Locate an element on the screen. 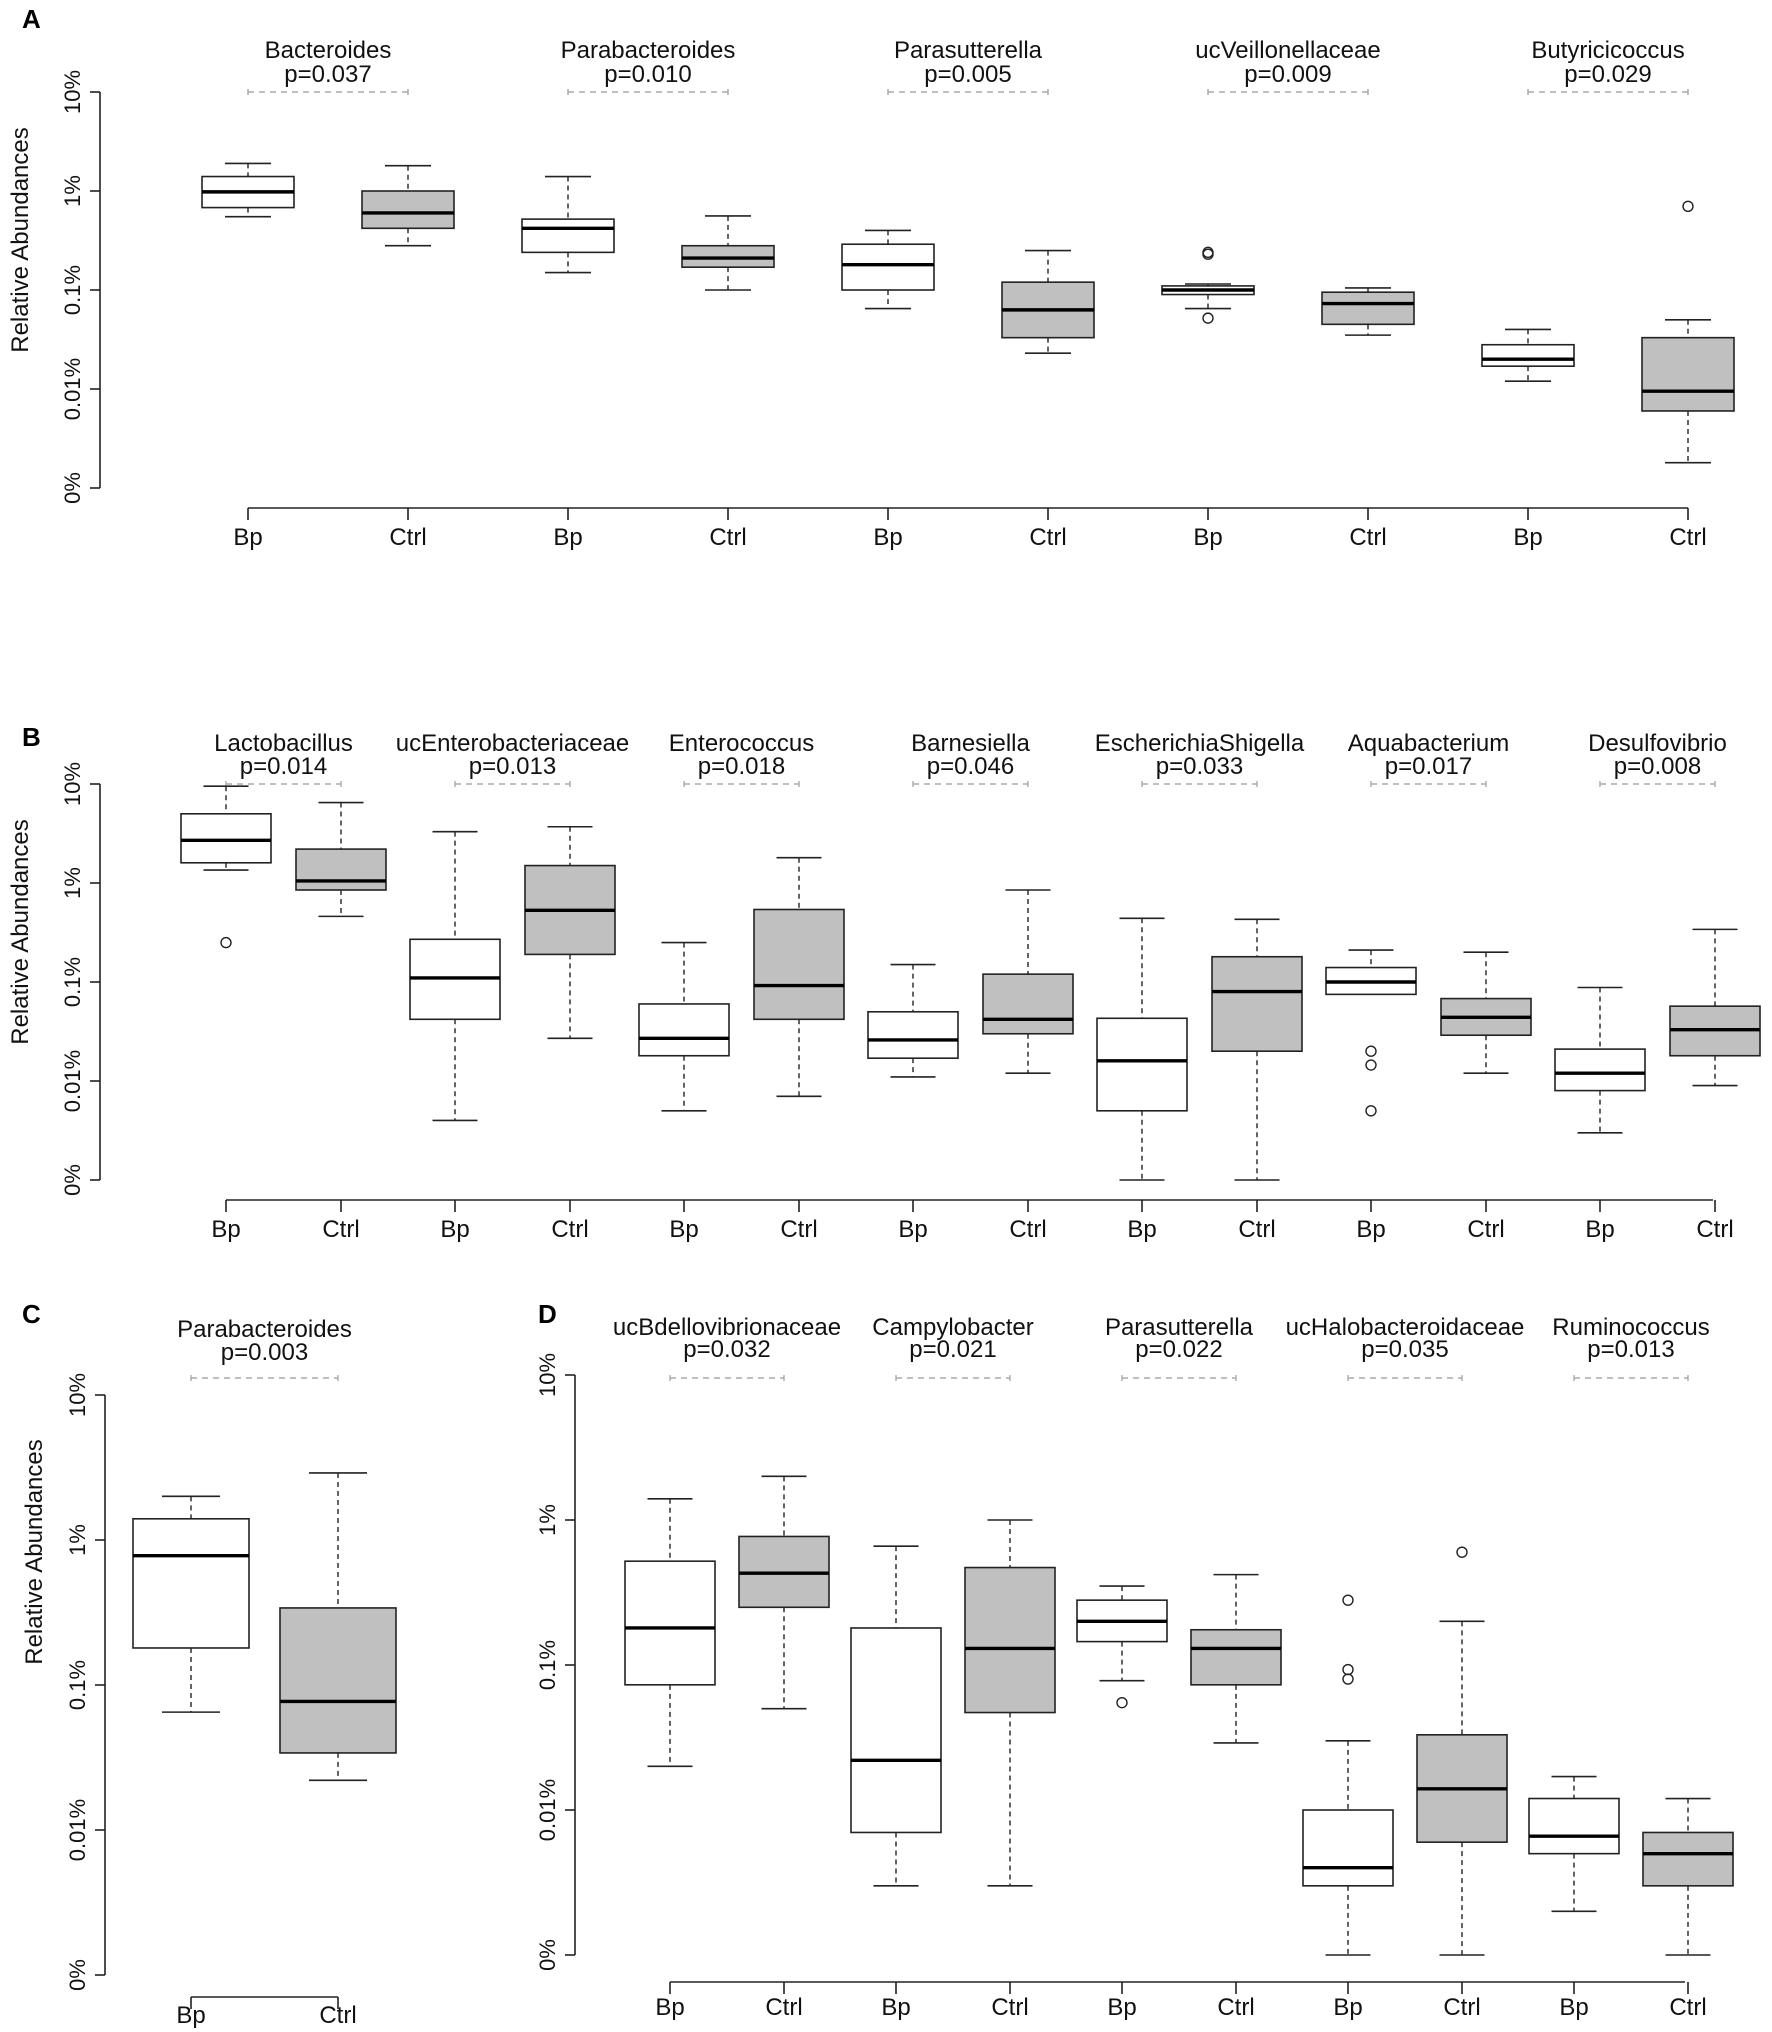 This screenshot has width=1772, height=2032. p-value-label: p=0.022 is located at coordinates (1178, 1349).